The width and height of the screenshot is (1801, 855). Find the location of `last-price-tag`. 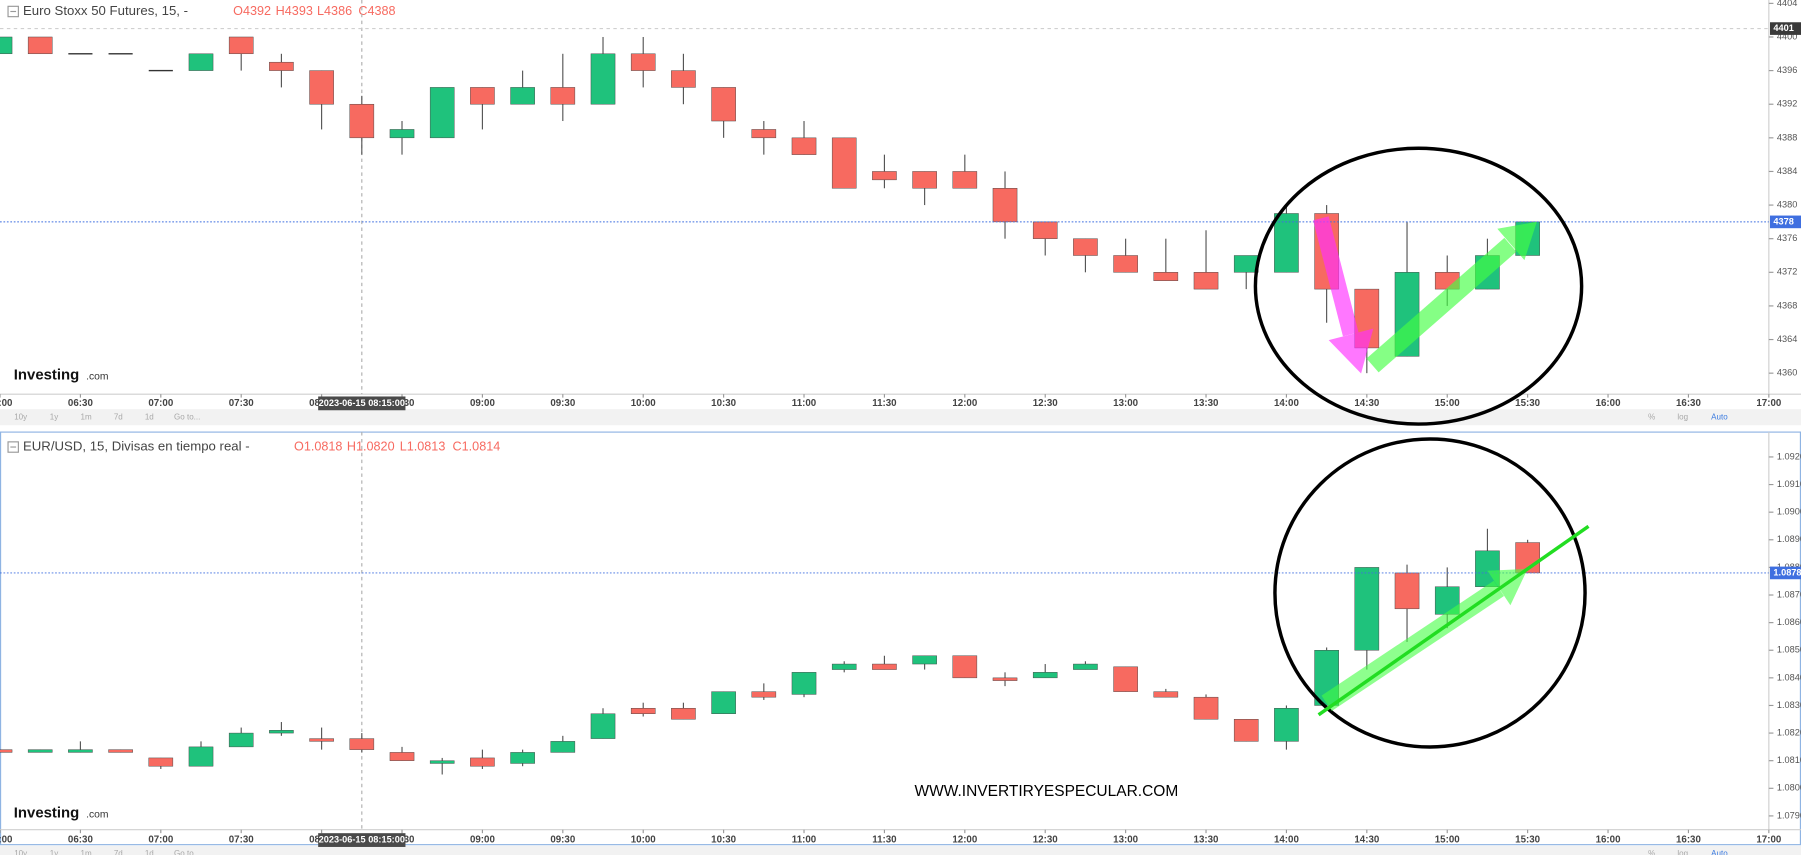

last-price-tag is located at coordinates (1785, 573).